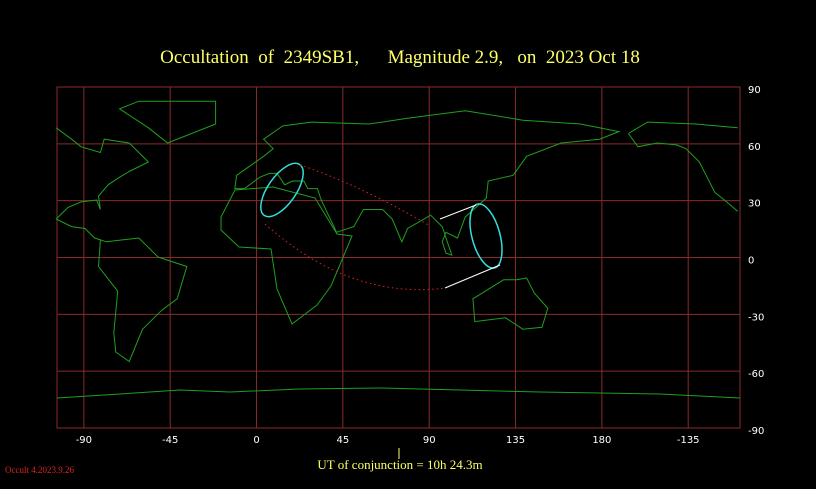  Describe the element at coordinates (342, 440) in the screenshot. I see `x-tick-label: 45` at that location.